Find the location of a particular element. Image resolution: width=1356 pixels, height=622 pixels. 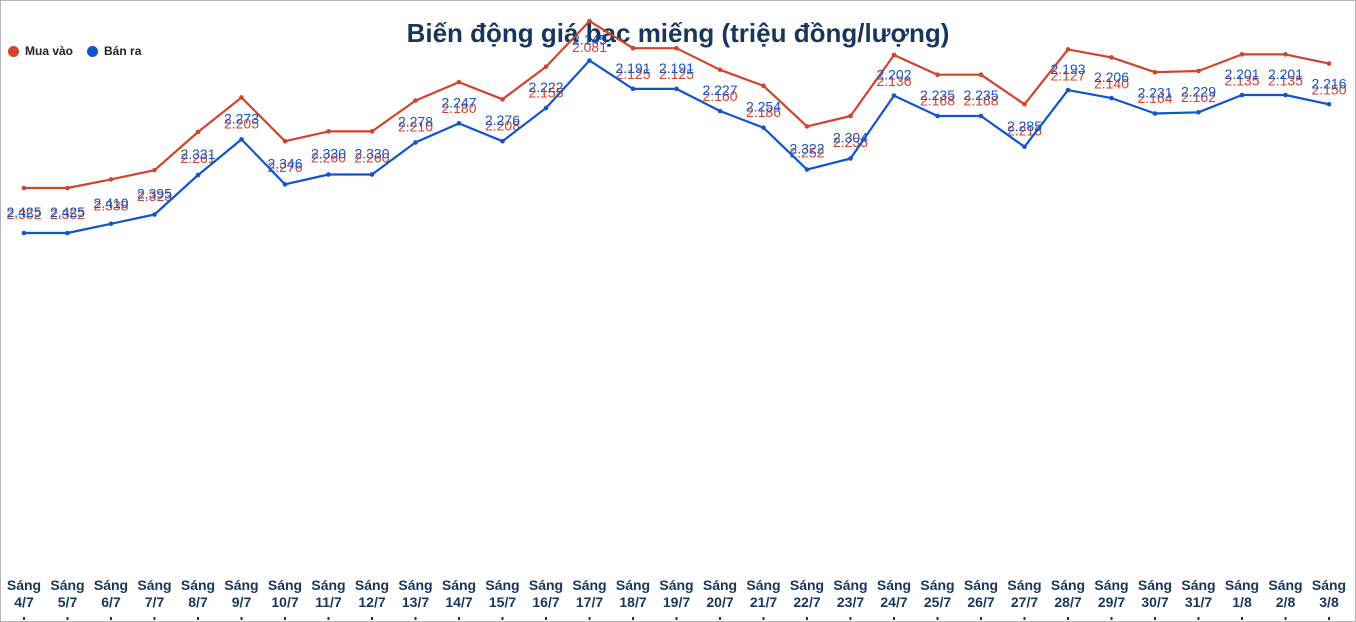

data-label-buy: 2.252 is located at coordinates (806, 152).